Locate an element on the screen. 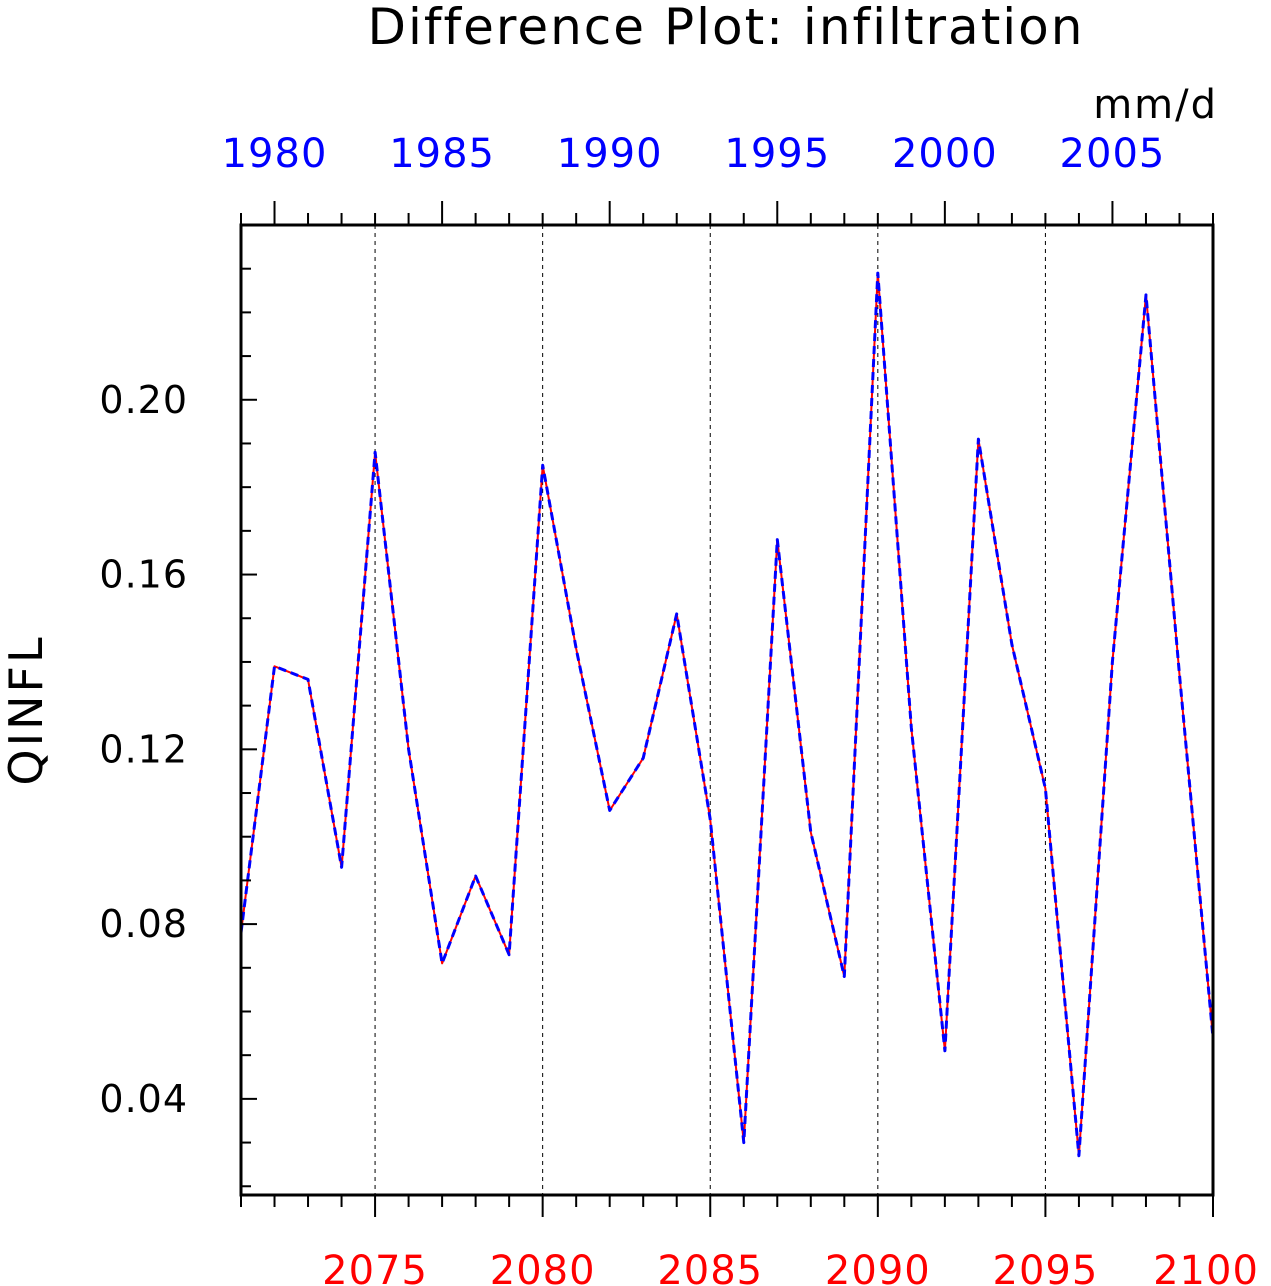 This screenshot has height=1286, width=1271. x-top-tick-label: 1985 is located at coordinates (442, 154).